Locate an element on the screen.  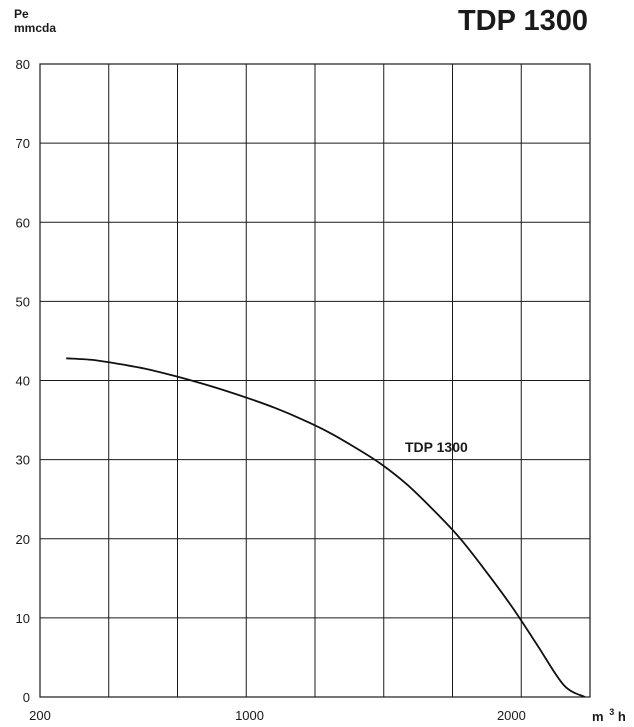
y-axis-unit: mmcda is located at coordinates (35, 28).